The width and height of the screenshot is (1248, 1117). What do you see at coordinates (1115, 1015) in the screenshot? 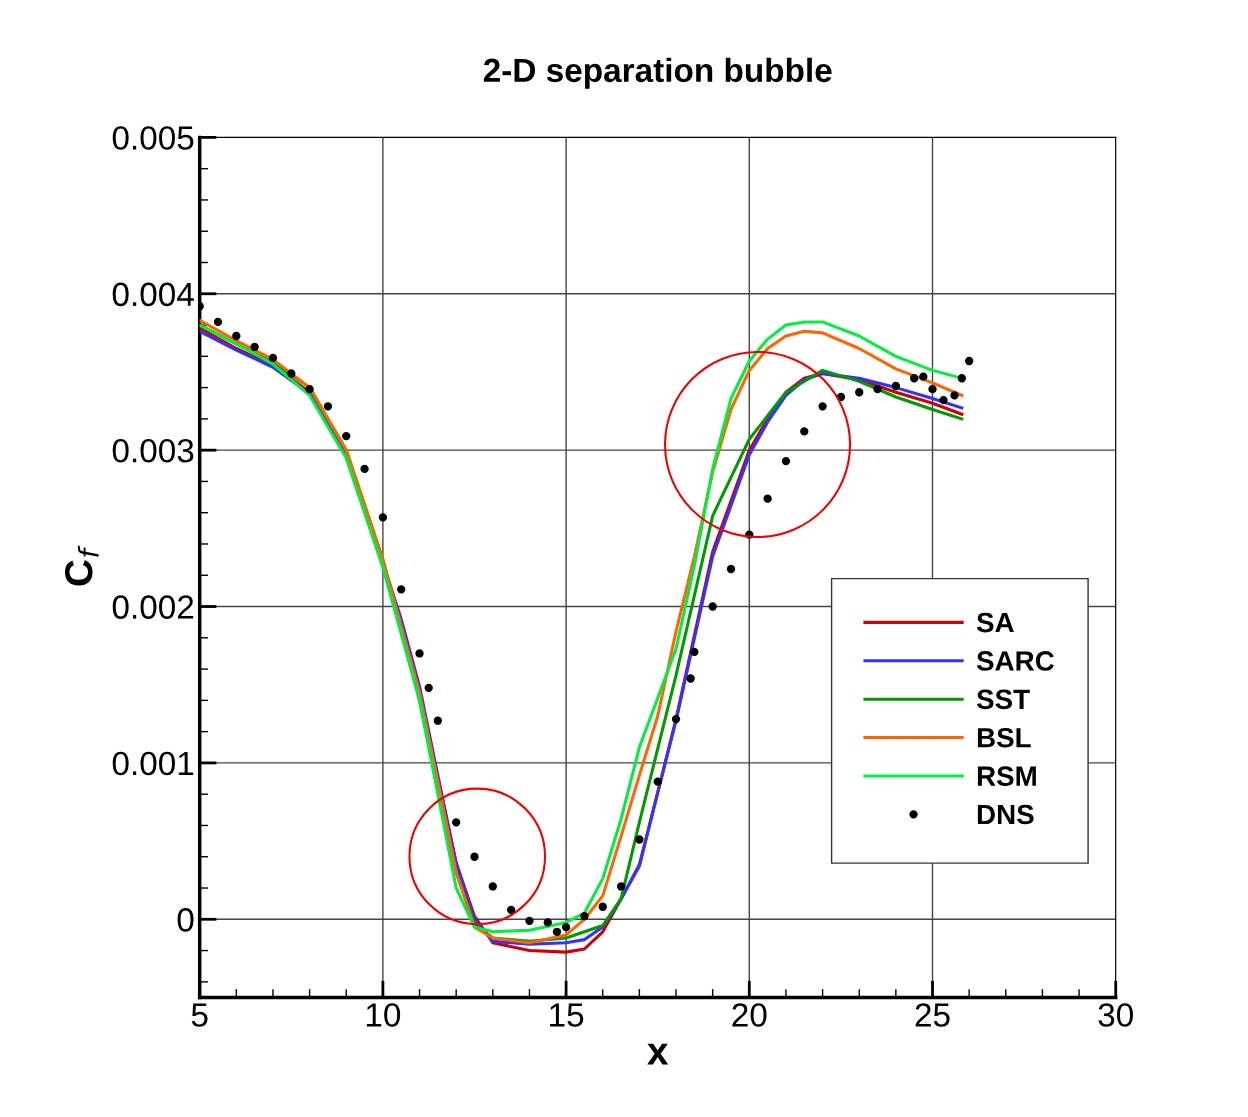
I see `x-tick-label: 30` at bounding box center [1115, 1015].